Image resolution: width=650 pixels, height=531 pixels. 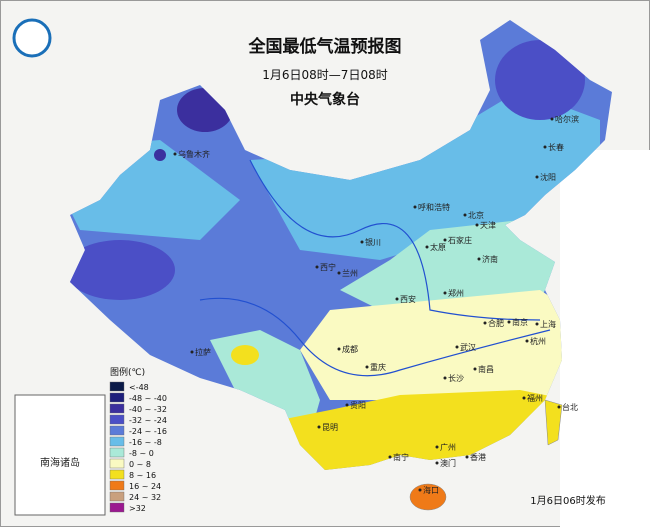 What do you see at coordinates (324, 75) in the screenshot?
I see `subtitle: 1月6日08时—7日08时` at bounding box center [324, 75].